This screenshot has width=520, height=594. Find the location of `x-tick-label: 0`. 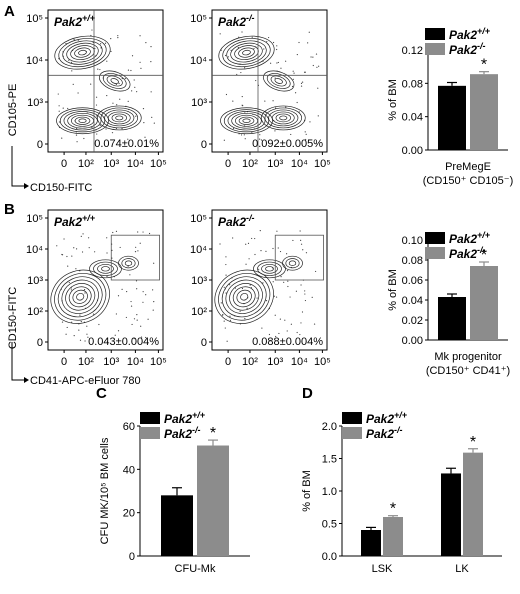

x-tick-label: 0 is located at coordinates (64, 164).